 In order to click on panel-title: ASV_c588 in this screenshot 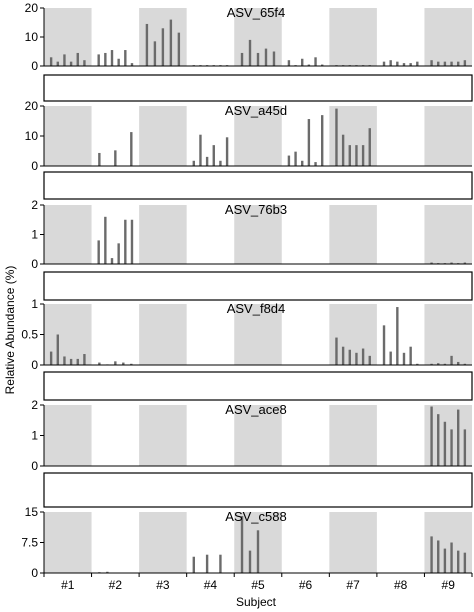, I will do `click(255, 516)`.